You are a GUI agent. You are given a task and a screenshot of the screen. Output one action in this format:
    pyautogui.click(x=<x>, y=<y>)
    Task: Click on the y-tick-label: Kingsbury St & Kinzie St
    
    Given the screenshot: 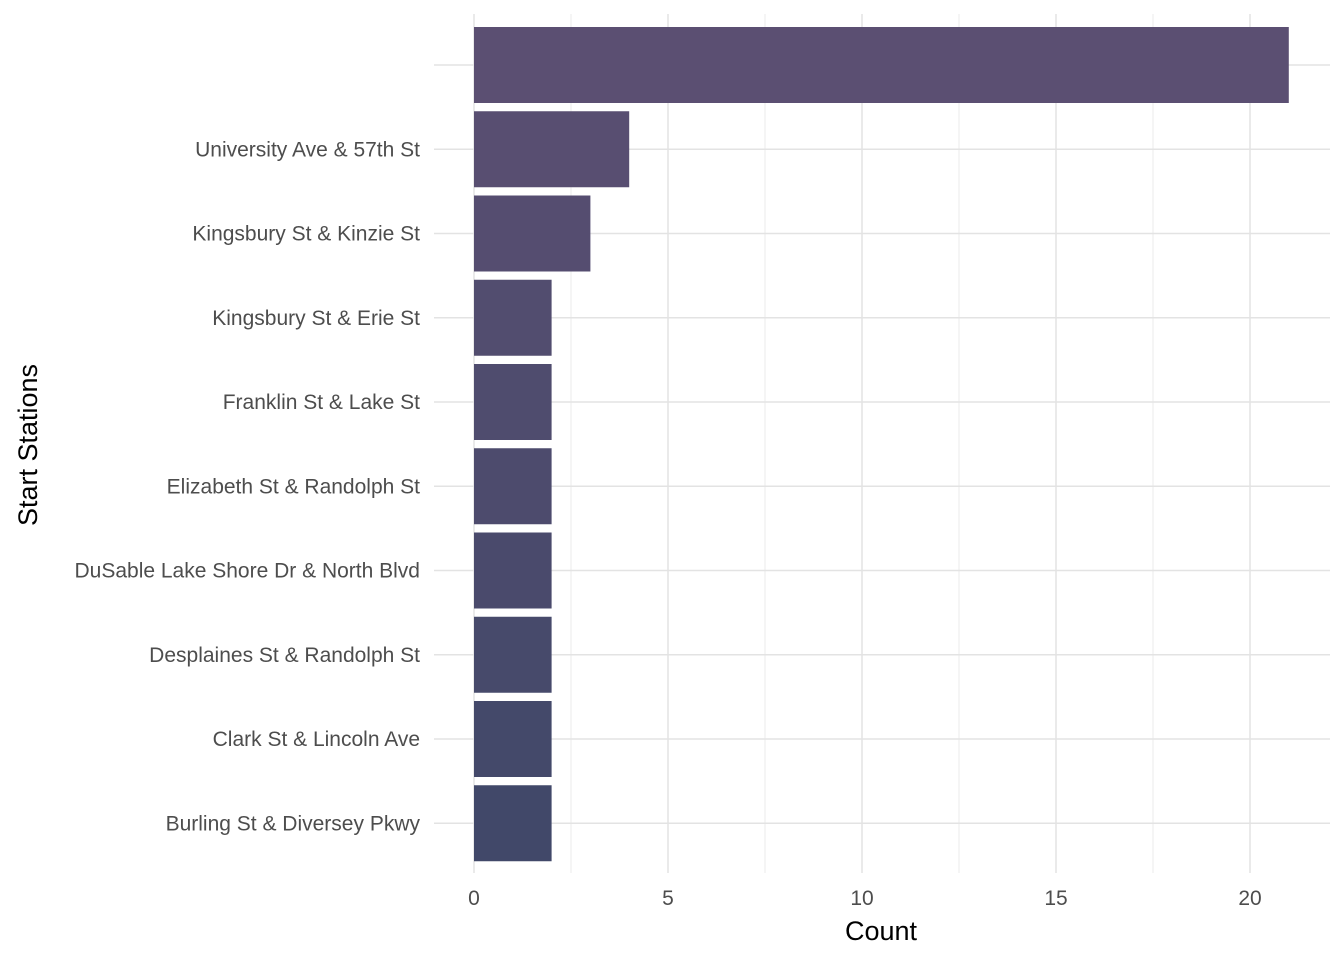 What is the action you would take?
    pyautogui.click(x=306, y=234)
    